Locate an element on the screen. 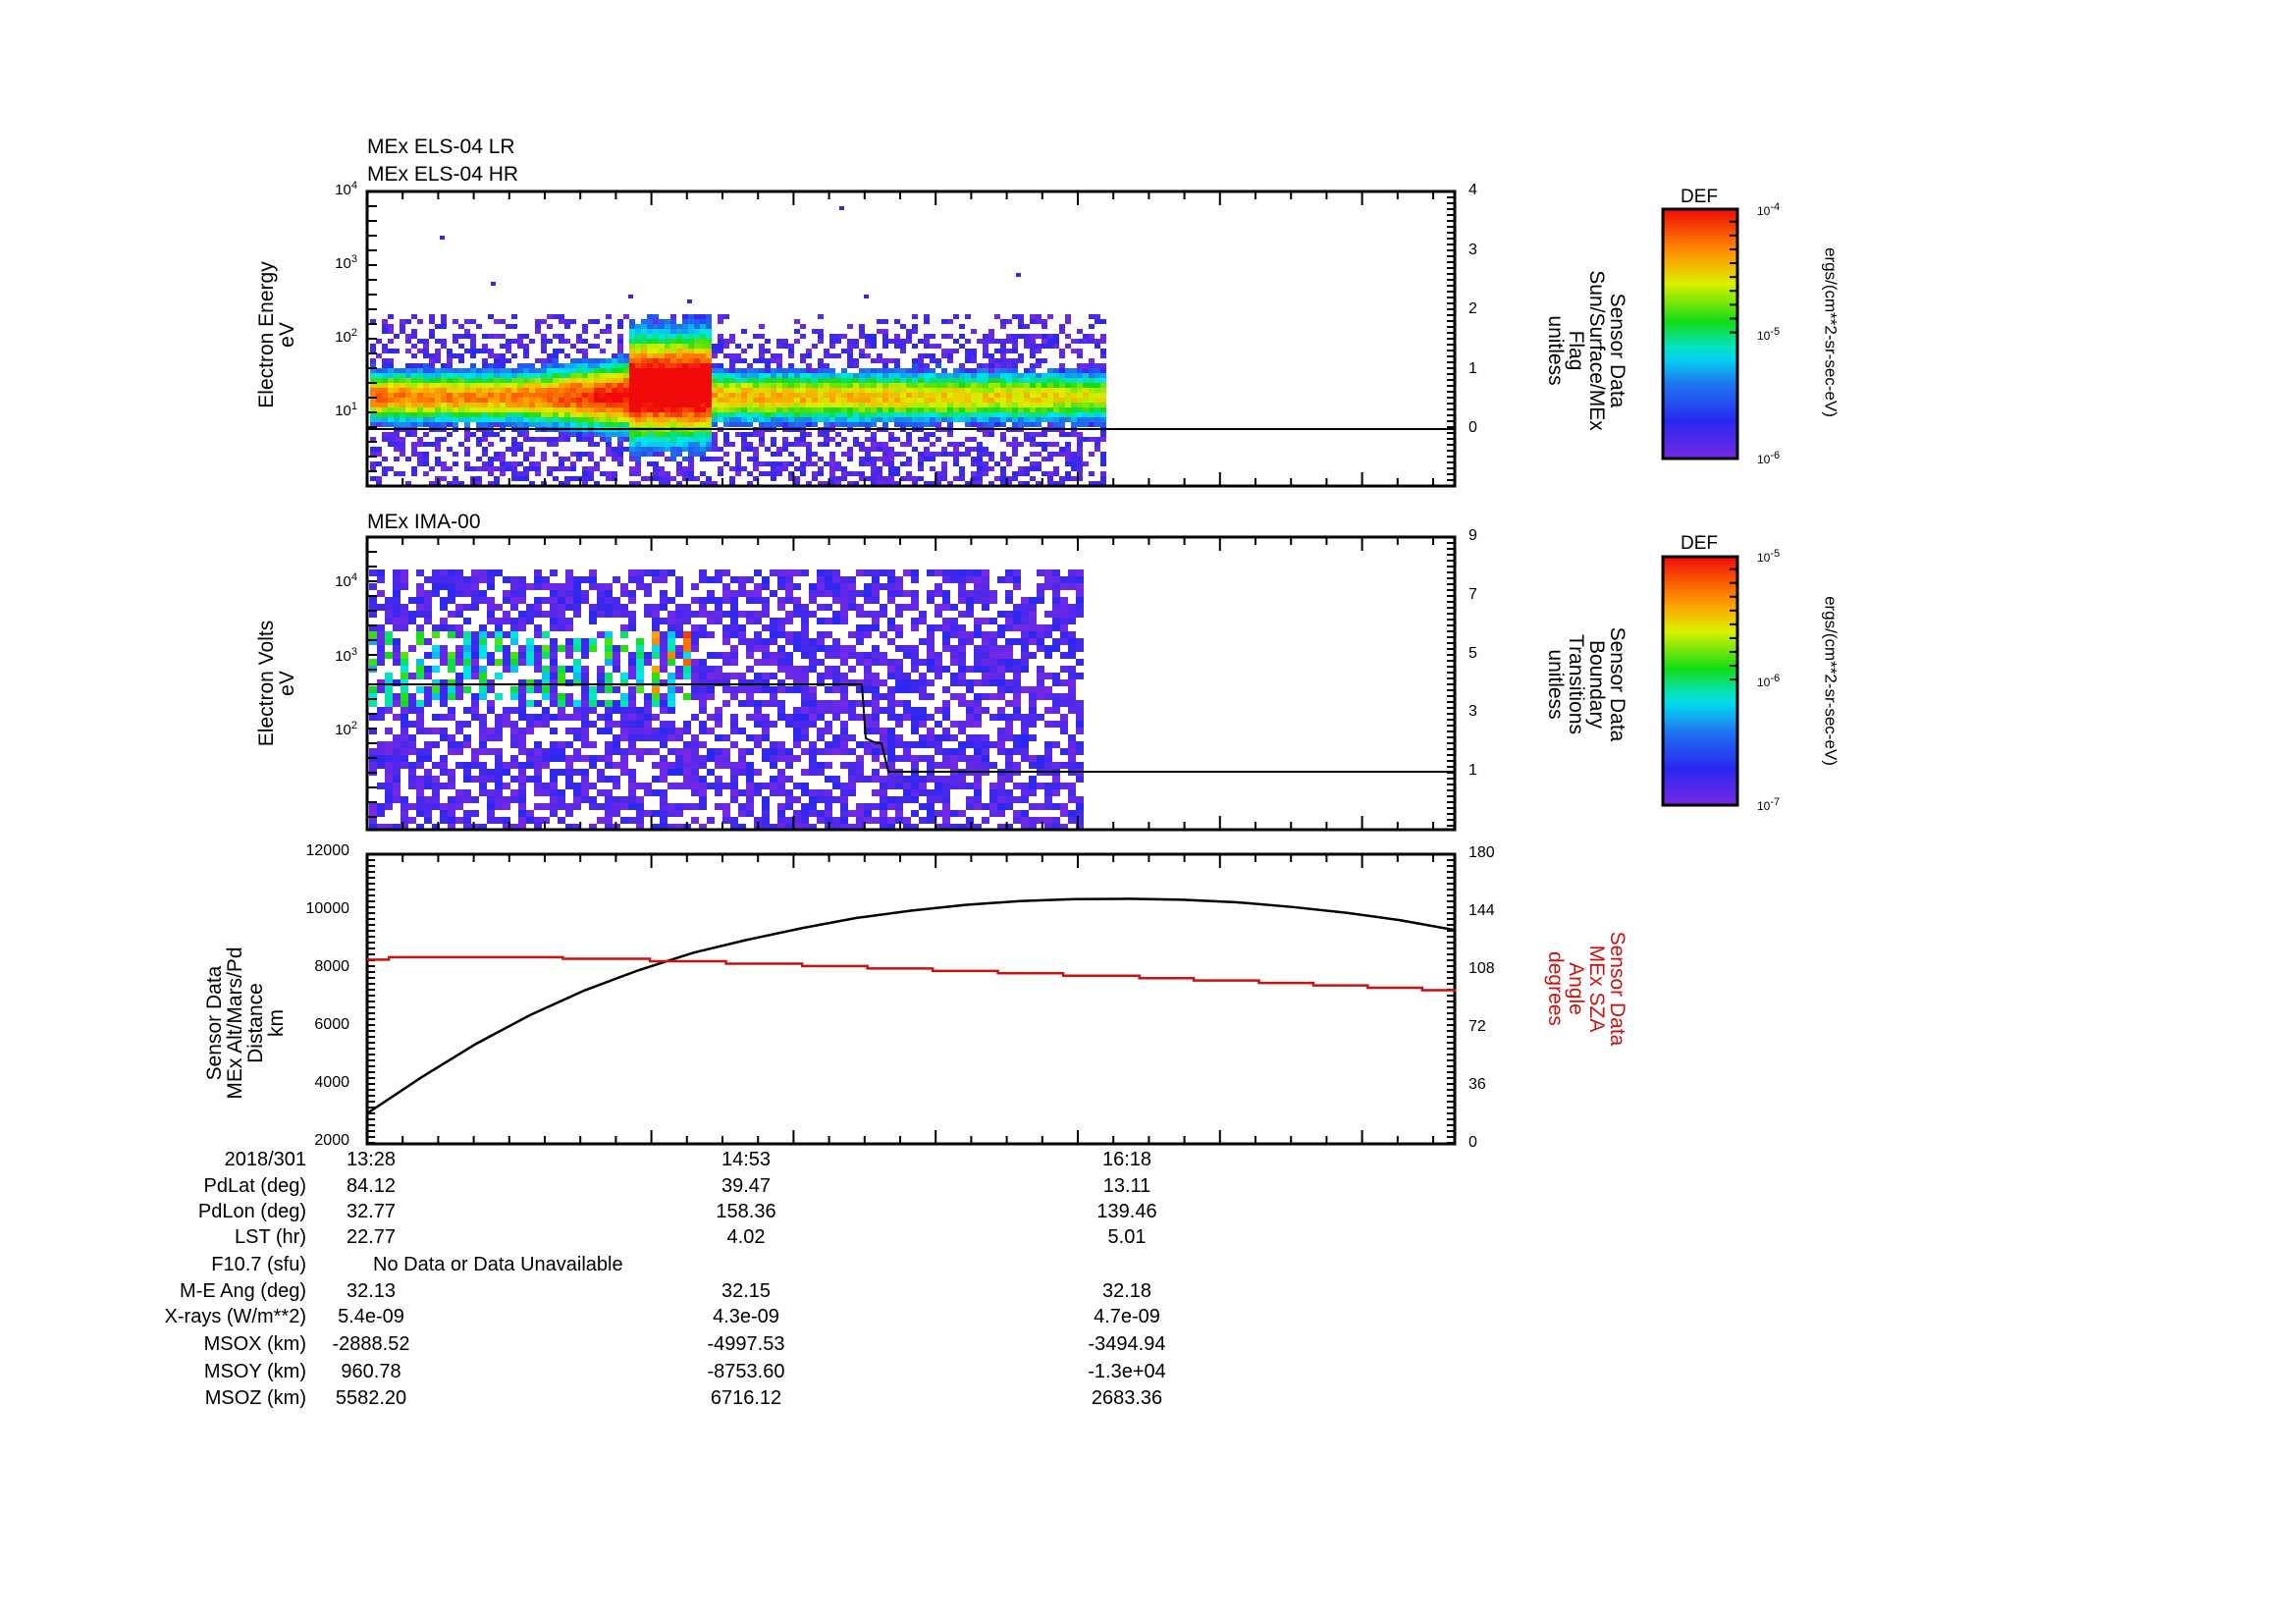 This screenshot has width=2296, height=1623. rlabel-line: Sun/Surface/MEx is located at coordinates (1597, 350).